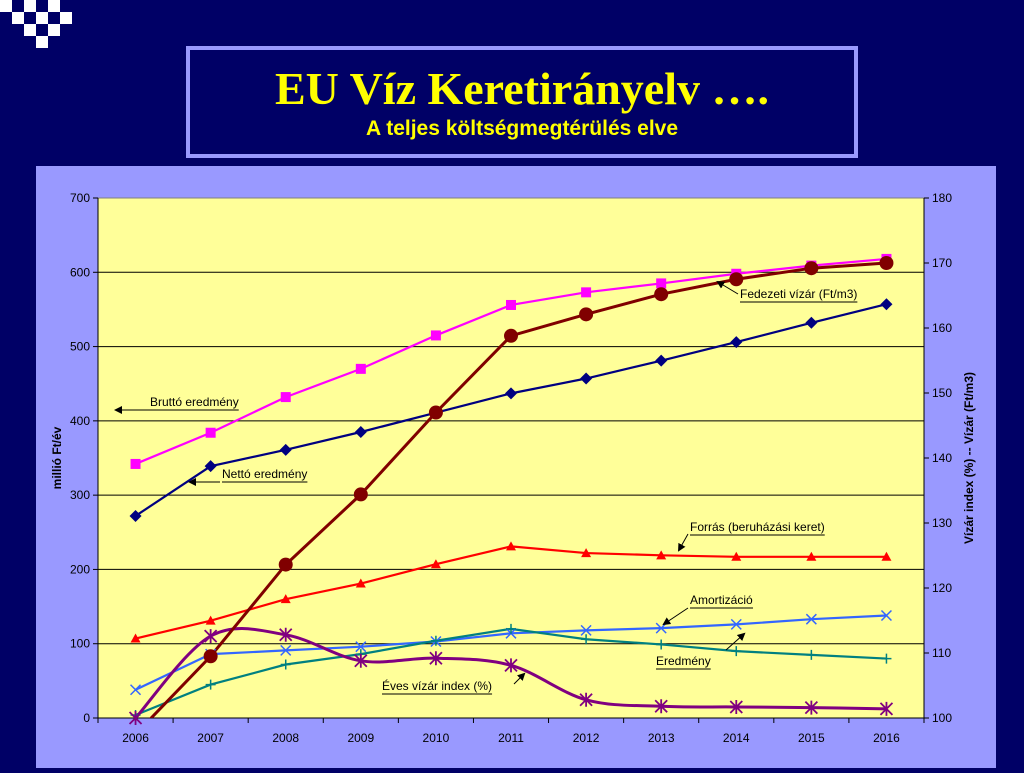 This screenshot has width=1024, height=773. What do you see at coordinates (683, 661) in the screenshot?
I see `annotation-label: Eredmény` at bounding box center [683, 661].